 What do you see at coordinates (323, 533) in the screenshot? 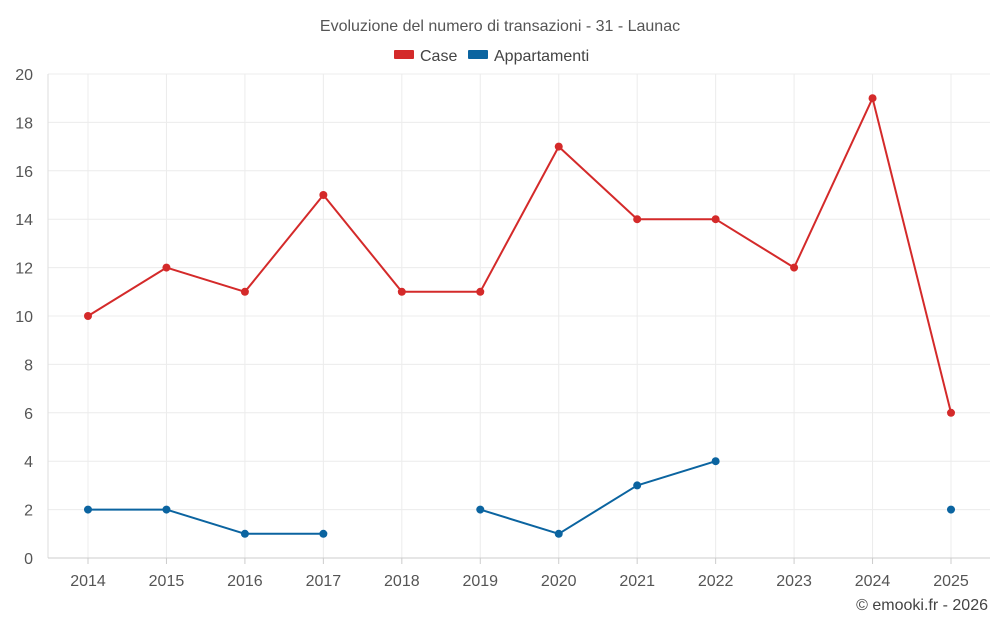
I see `data-point-appartamenti-2017` at bounding box center [323, 533].